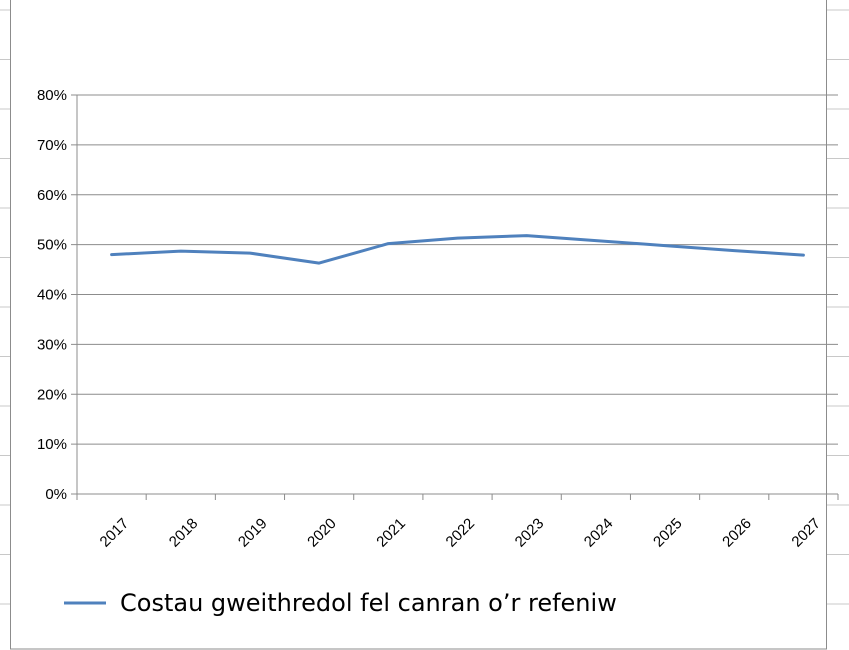  I want to click on y-tick-label: 10%, so click(52, 444).